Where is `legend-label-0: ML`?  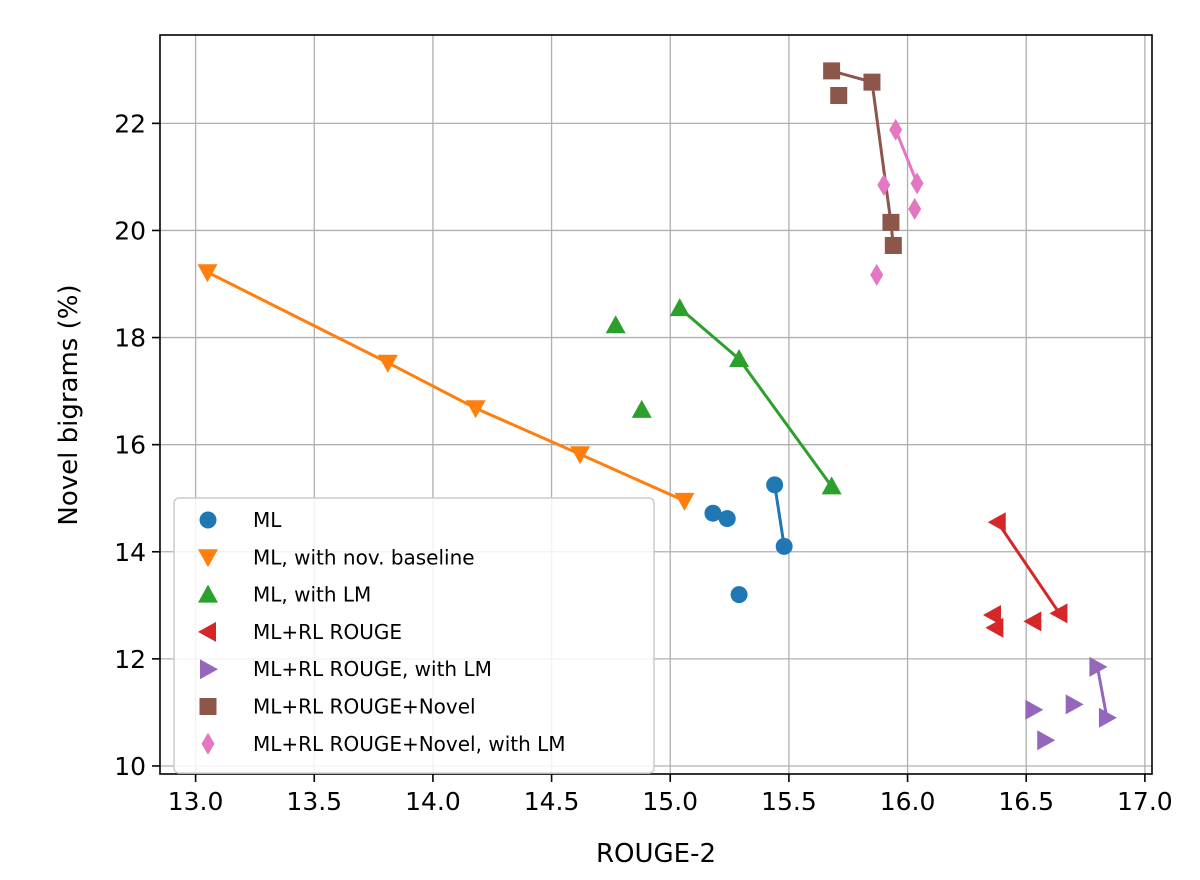 legend-label-0: ML is located at coordinates (267, 520).